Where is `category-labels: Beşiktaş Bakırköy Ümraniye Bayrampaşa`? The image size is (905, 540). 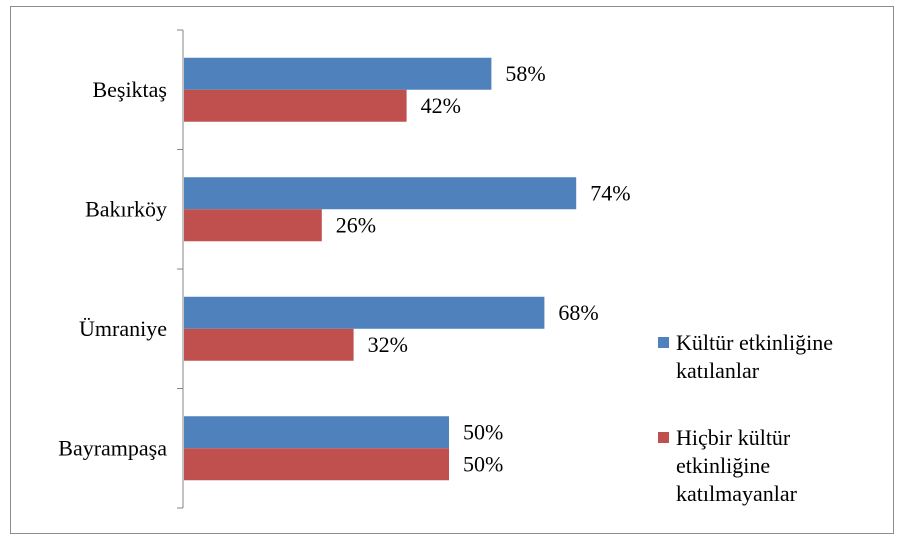 category-labels: Beşiktaş Bakırköy Ümraniye Bayrampaşa is located at coordinates (112, 269).